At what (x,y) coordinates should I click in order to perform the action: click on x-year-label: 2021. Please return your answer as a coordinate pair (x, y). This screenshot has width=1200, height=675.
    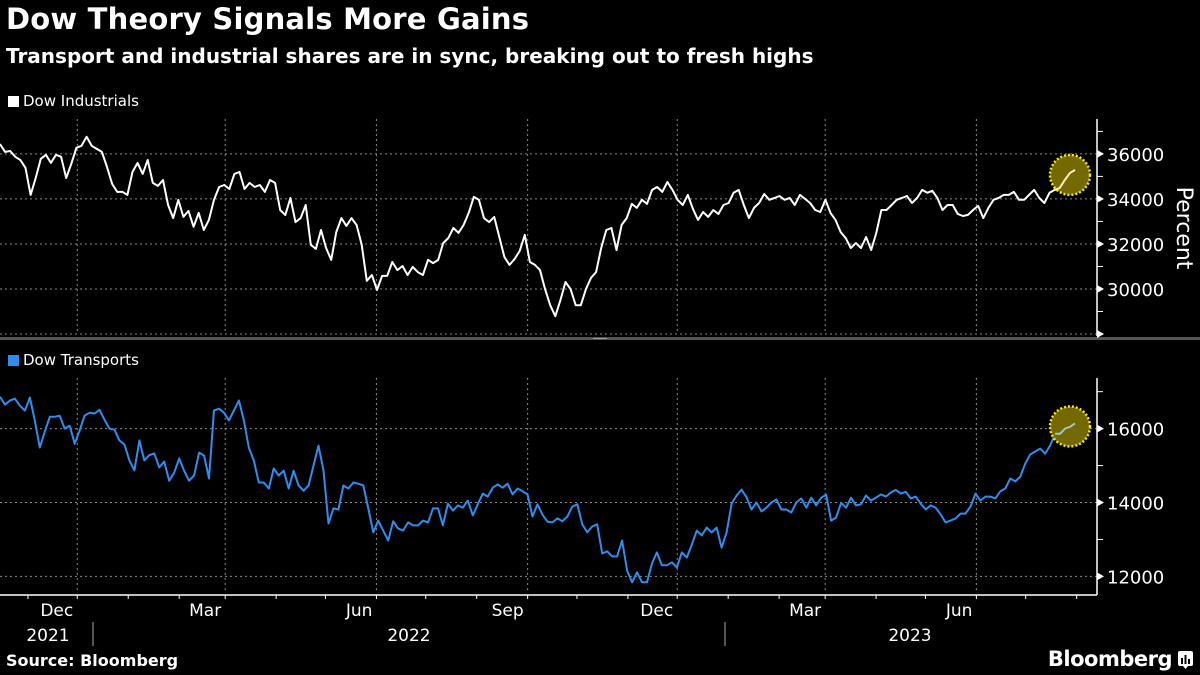
    Looking at the image, I should click on (47, 636).